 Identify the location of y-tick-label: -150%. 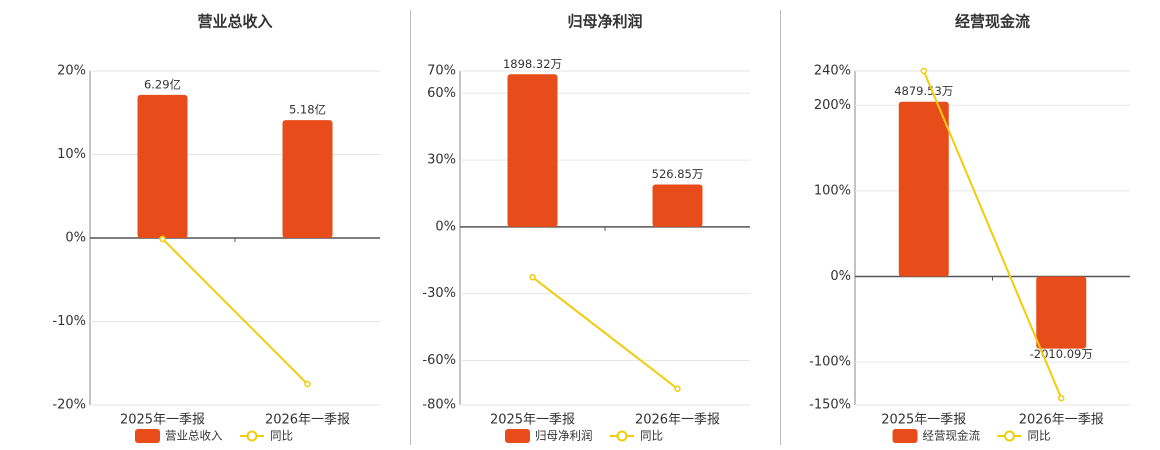
(830, 405).